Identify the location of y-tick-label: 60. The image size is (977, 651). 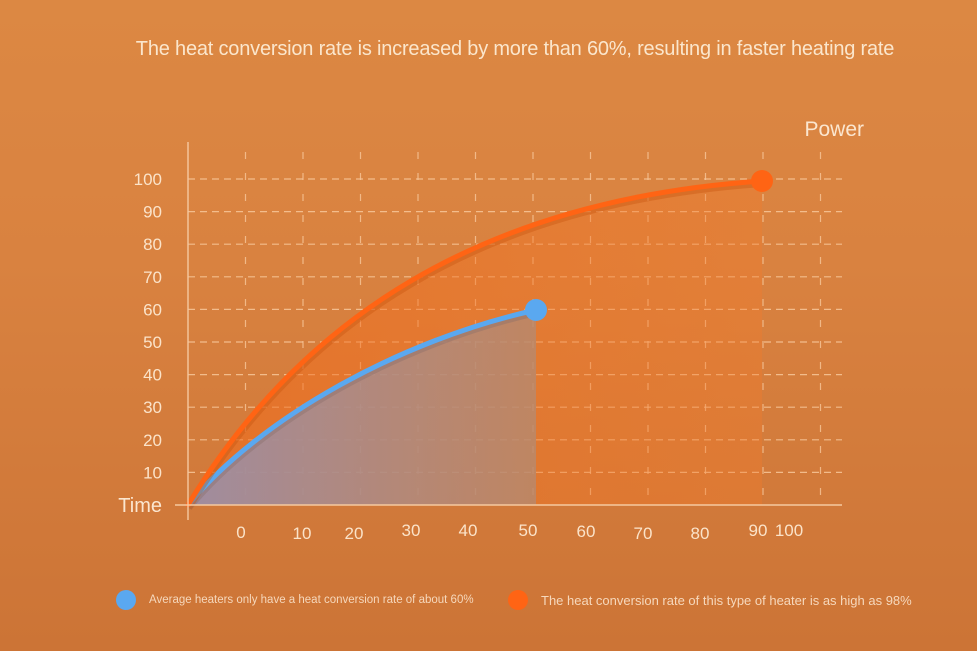
(152, 309).